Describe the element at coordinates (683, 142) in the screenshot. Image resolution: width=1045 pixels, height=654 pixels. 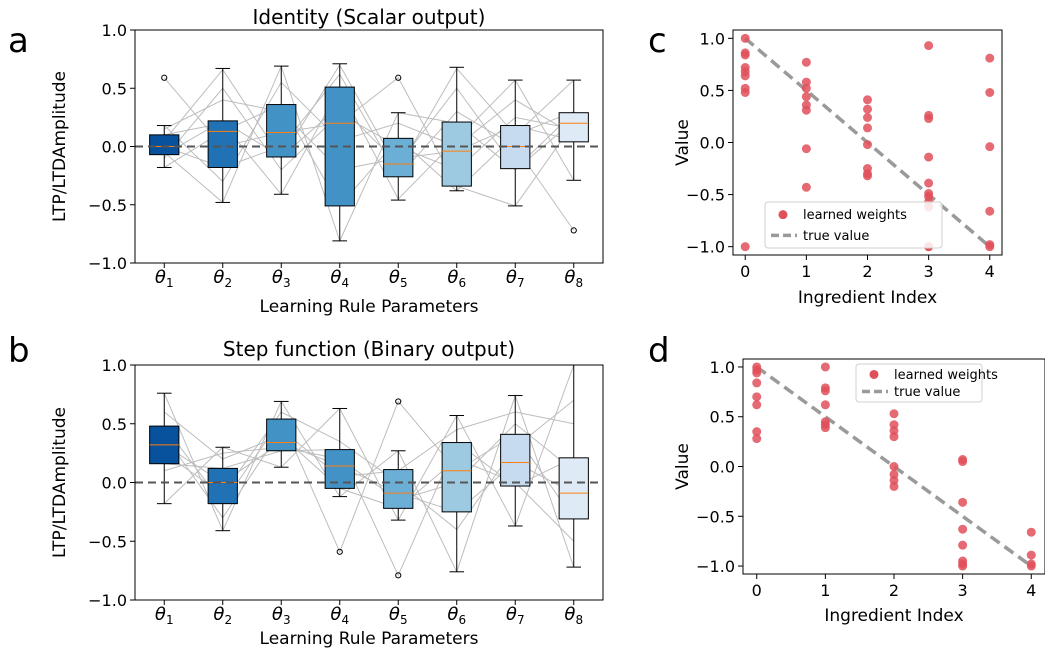
I see `y-axis-label: Value` at that location.